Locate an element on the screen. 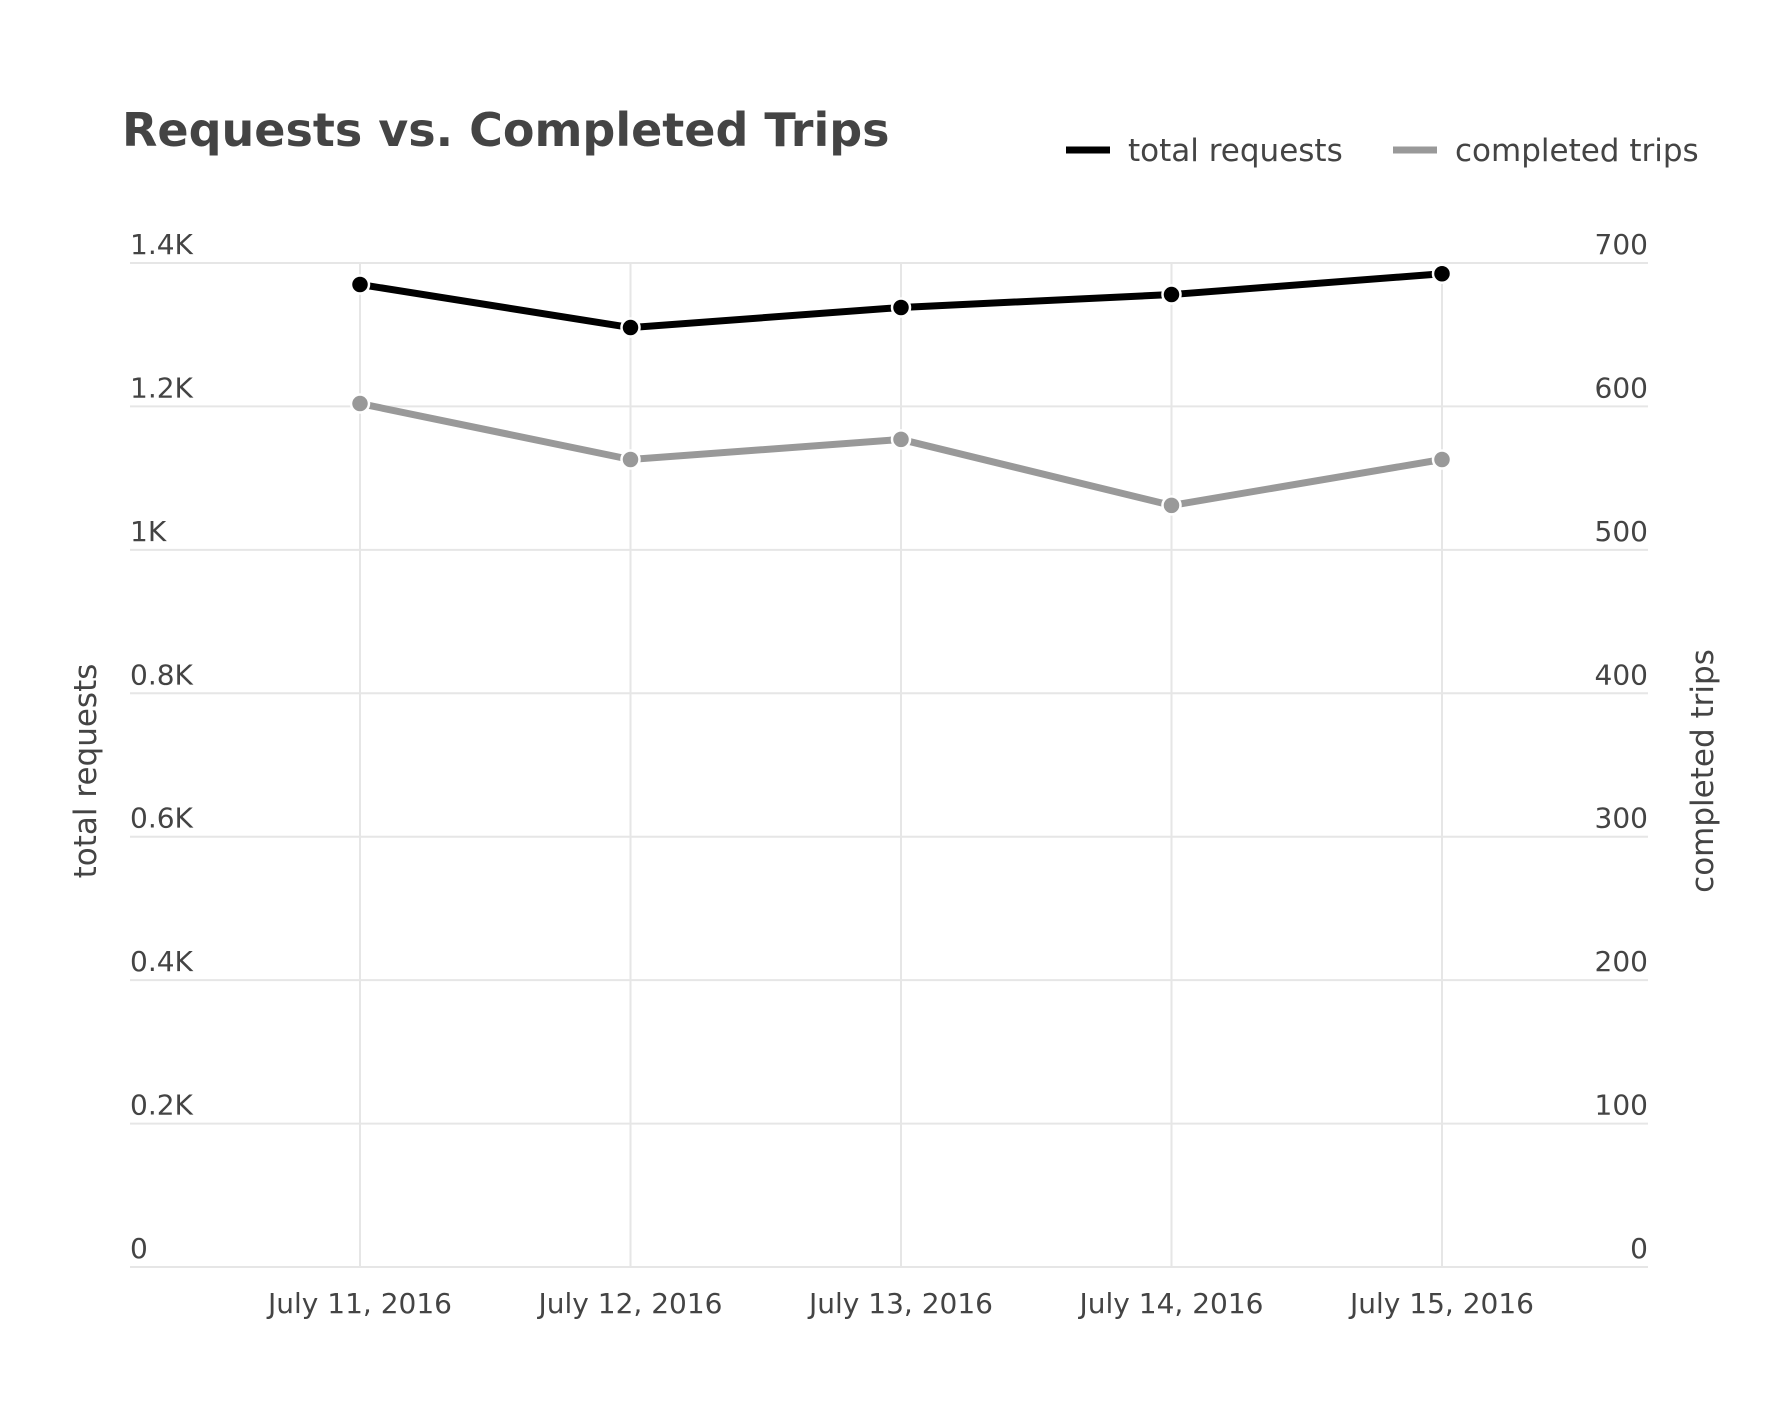 The width and height of the screenshot is (1782, 1422). y-right-tick-label: 600 is located at coordinates (1621, 387).